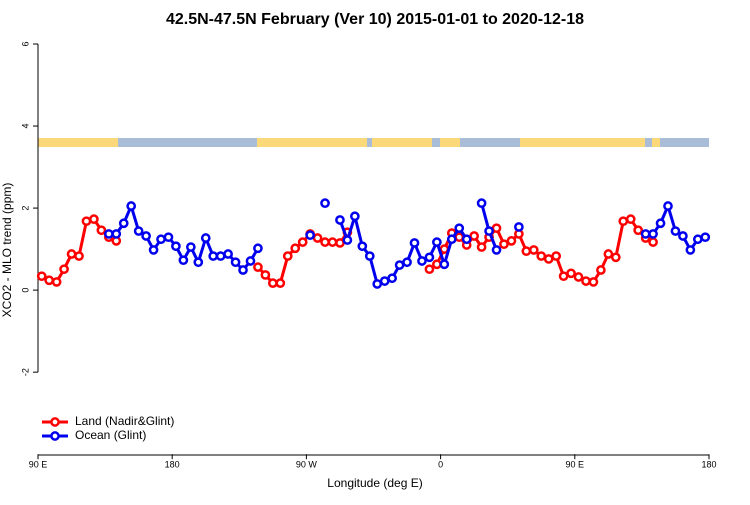 This screenshot has width=750, height=505. What do you see at coordinates (373, 142) in the screenshot?
I see `land-mask-strip` at bounding box center [373, 142].